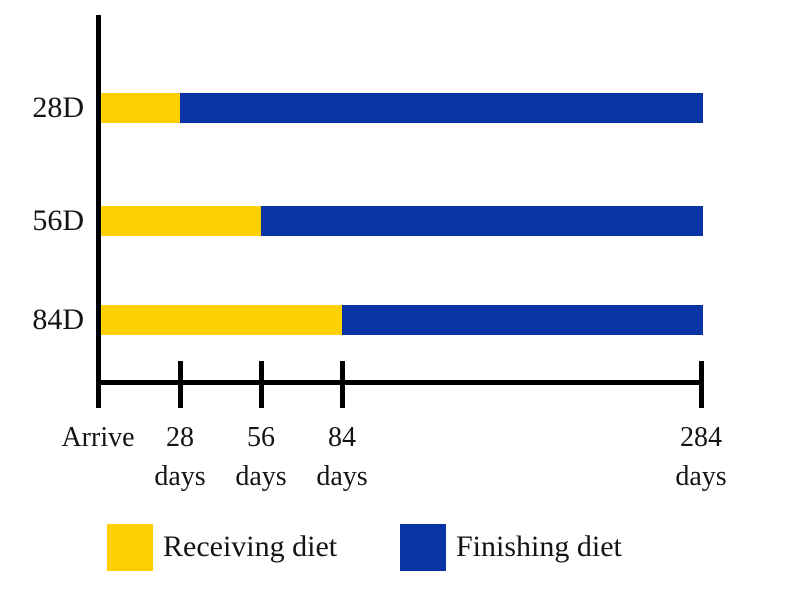 The image size is (800, 594). I want to click on legend-item-receiving-diet: Receiving diet, so click(222, 547).